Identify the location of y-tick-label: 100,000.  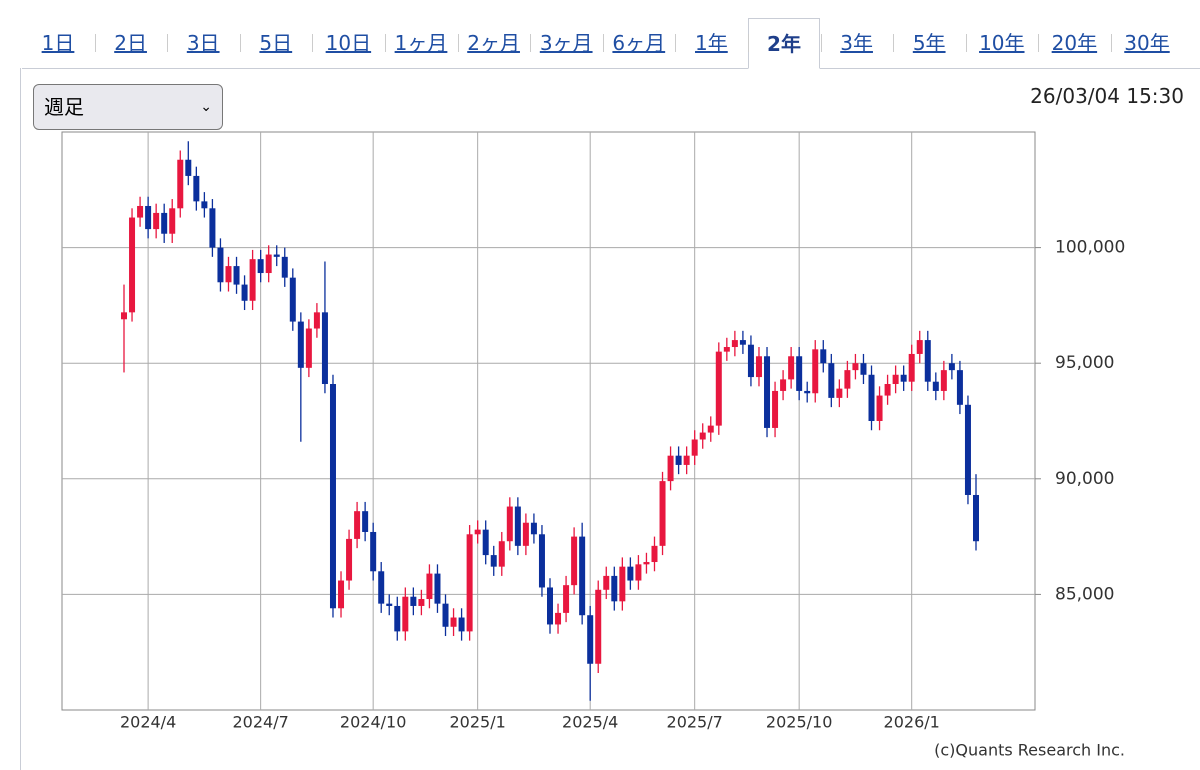
(1090, 248).